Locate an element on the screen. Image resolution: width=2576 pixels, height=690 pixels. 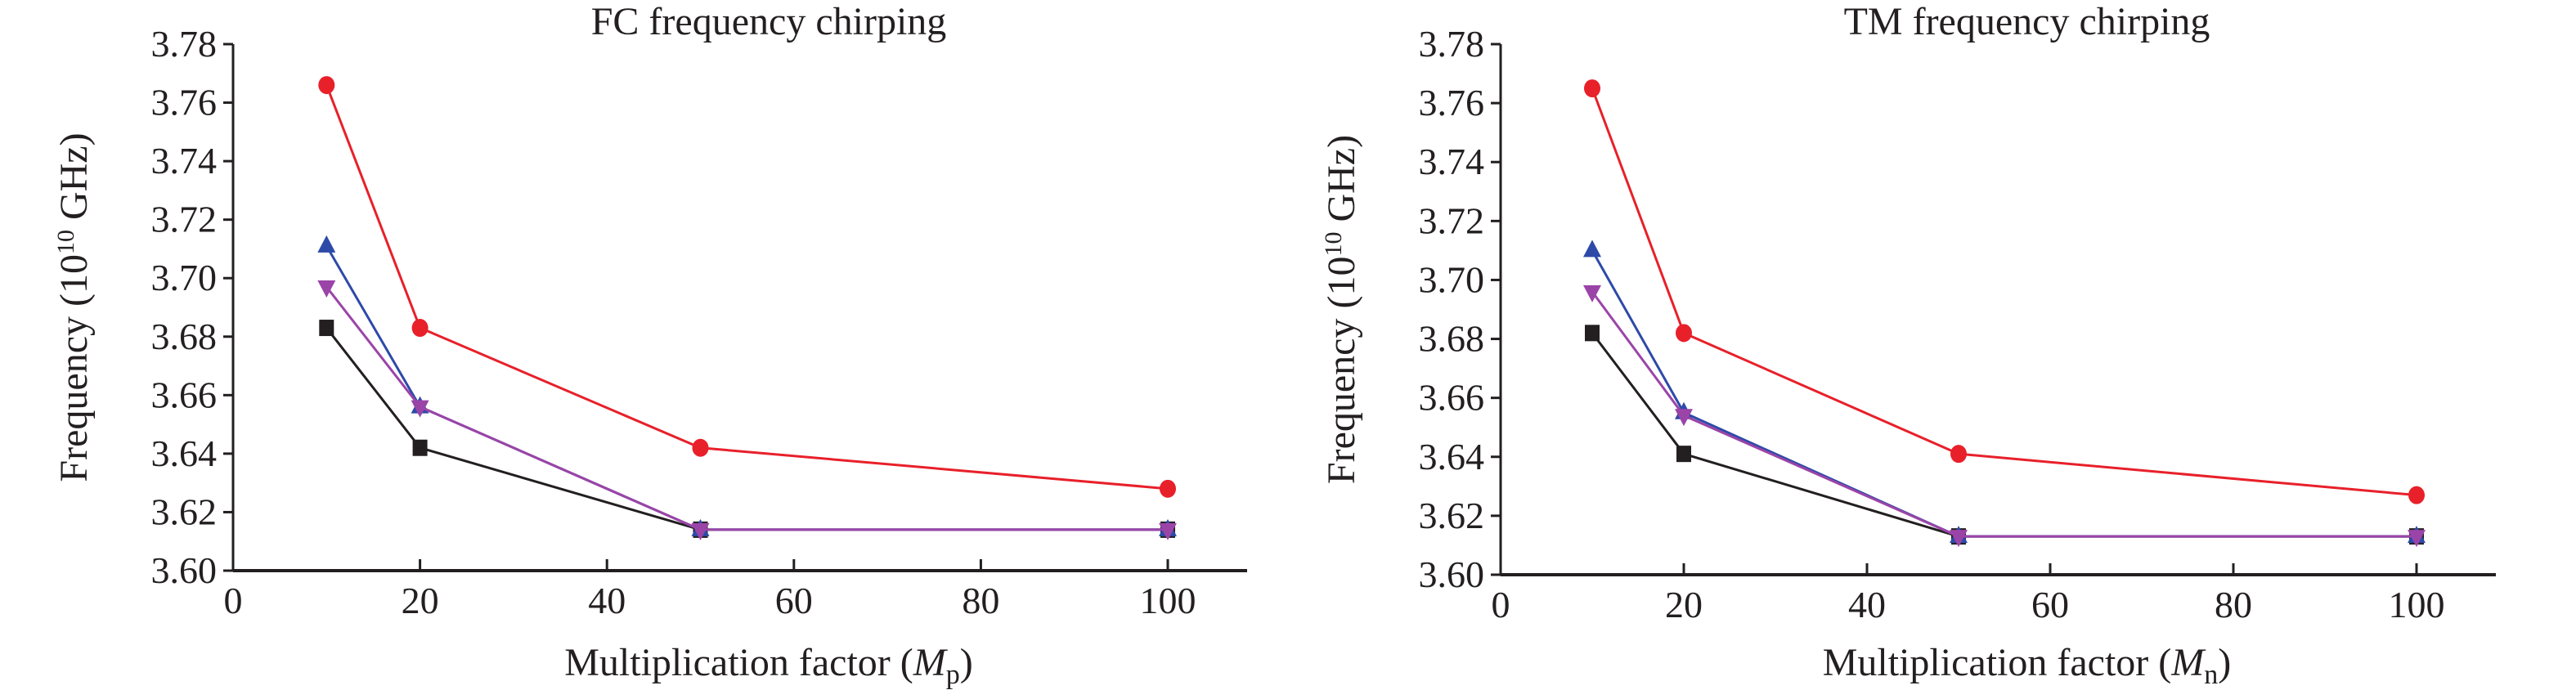
chart-title: FC frequency chirping is located at coordinates (769, 21).